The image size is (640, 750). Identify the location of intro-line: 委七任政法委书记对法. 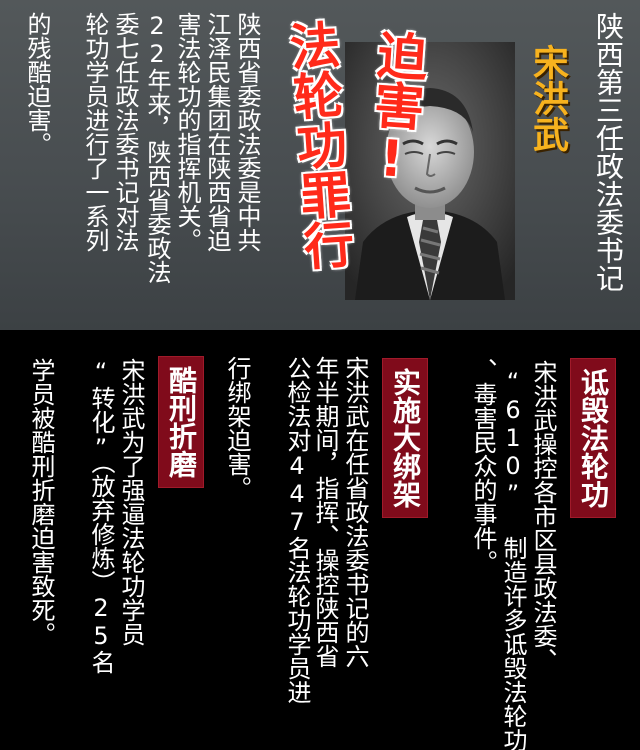
(125, 132).